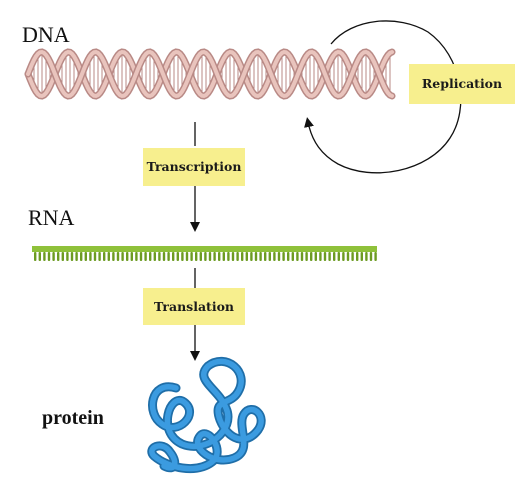 The height and width of the screenshot is (492, 525). I want to click on rna-label: RNA, so click(51, 217).